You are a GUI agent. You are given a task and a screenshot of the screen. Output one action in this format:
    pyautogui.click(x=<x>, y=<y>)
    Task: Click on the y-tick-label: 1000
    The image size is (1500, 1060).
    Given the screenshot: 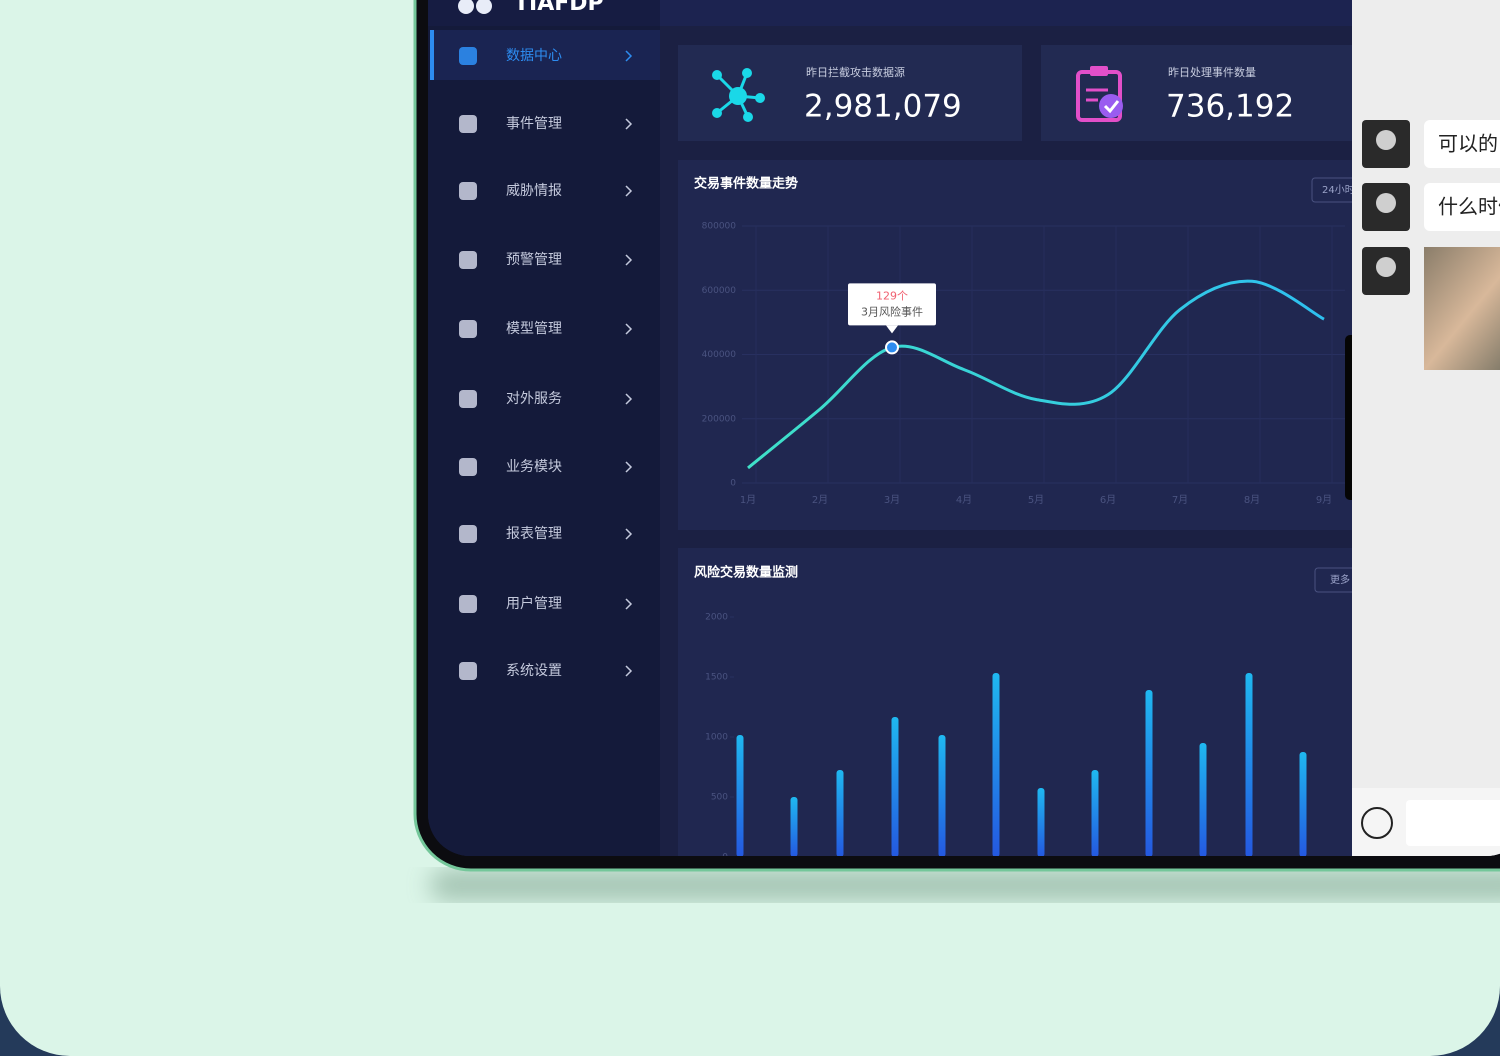 What is the action you would take?
    pyautogui.click(x=716, y=738)
    